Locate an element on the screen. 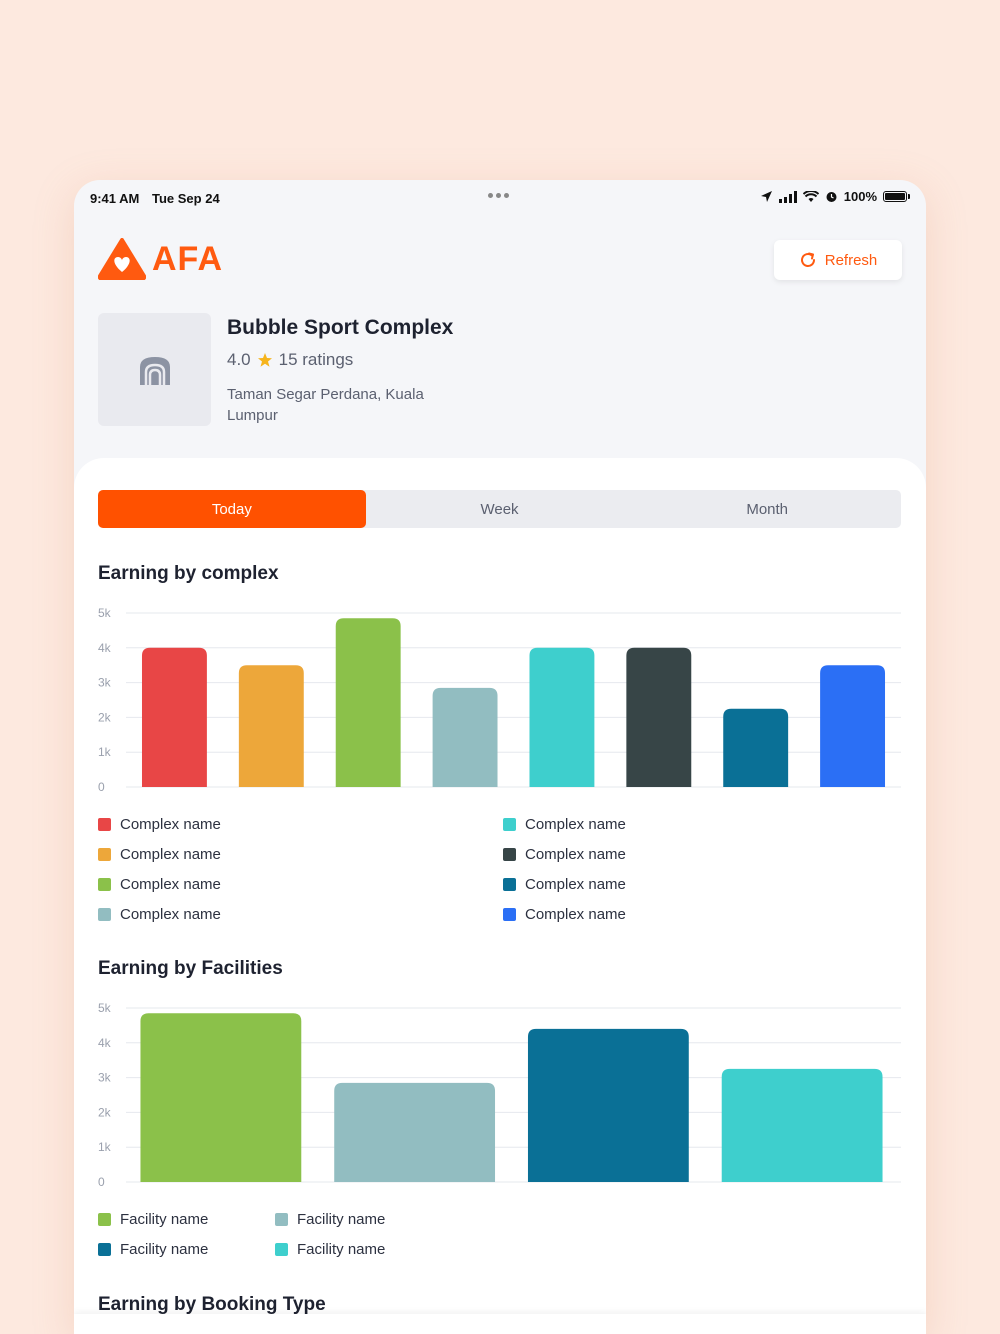 The height and width of the screenshot is (1334, 1000). stadium-icon is located at coordinates (154, 370).